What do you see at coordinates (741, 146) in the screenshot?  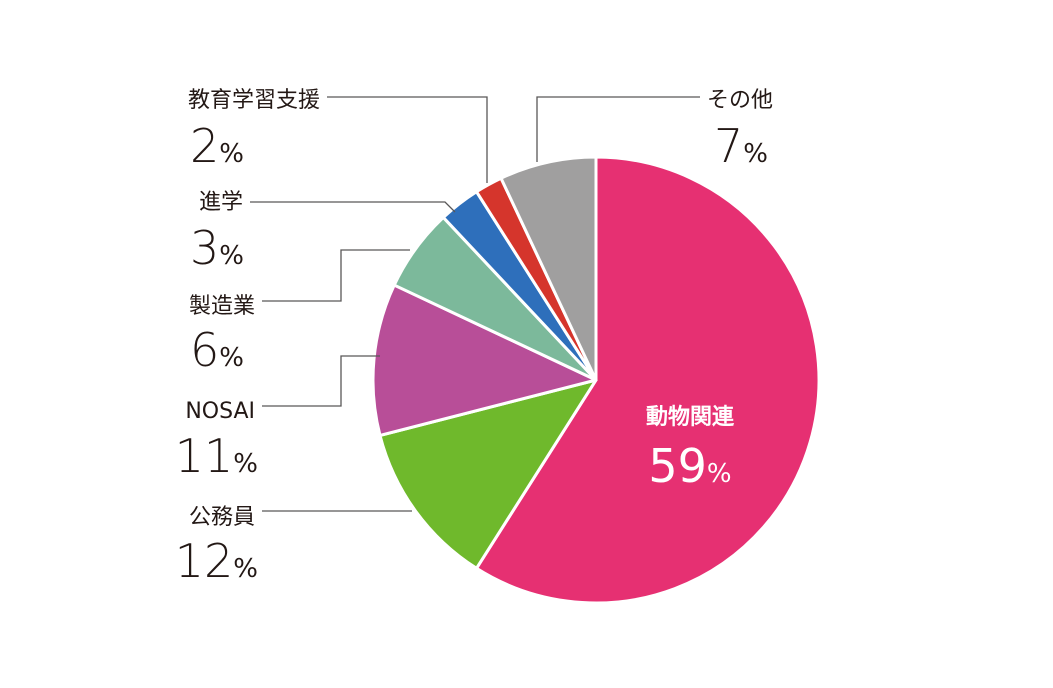 I see `label-other-pct: 7%` at bounding box center [741, 146].